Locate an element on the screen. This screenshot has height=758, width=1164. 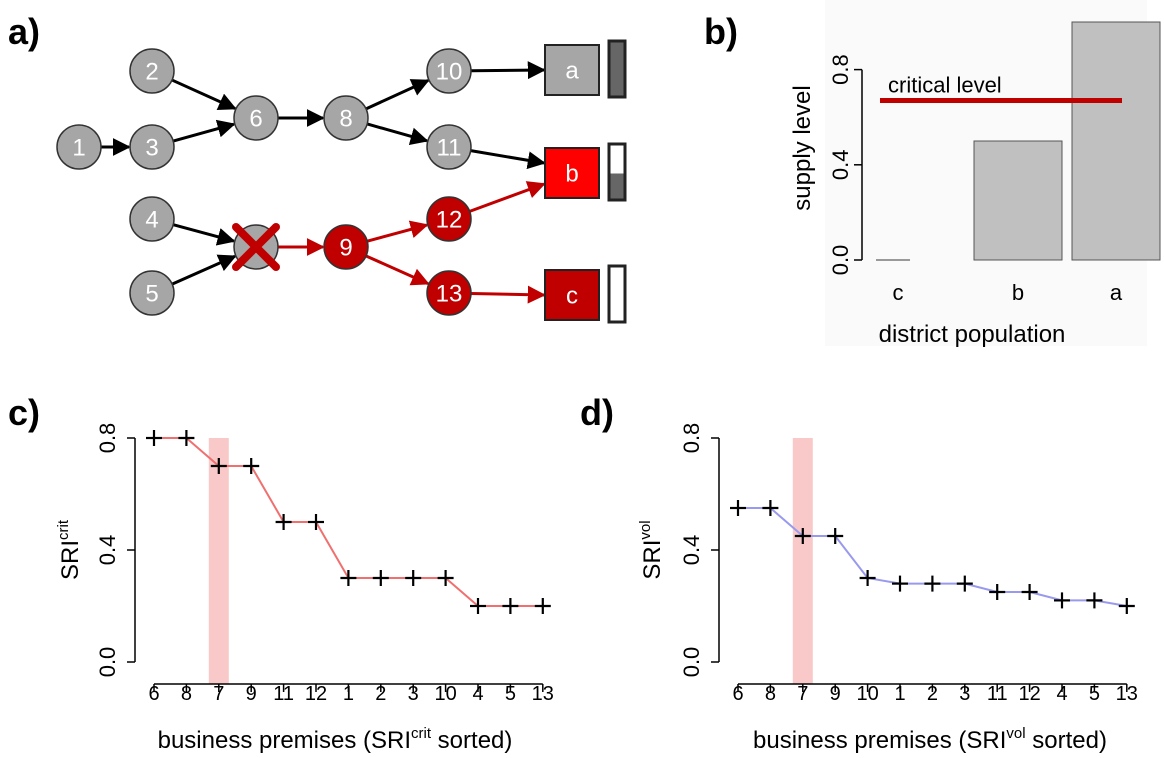
node-10: 10 is located at coordinates (449, 71).